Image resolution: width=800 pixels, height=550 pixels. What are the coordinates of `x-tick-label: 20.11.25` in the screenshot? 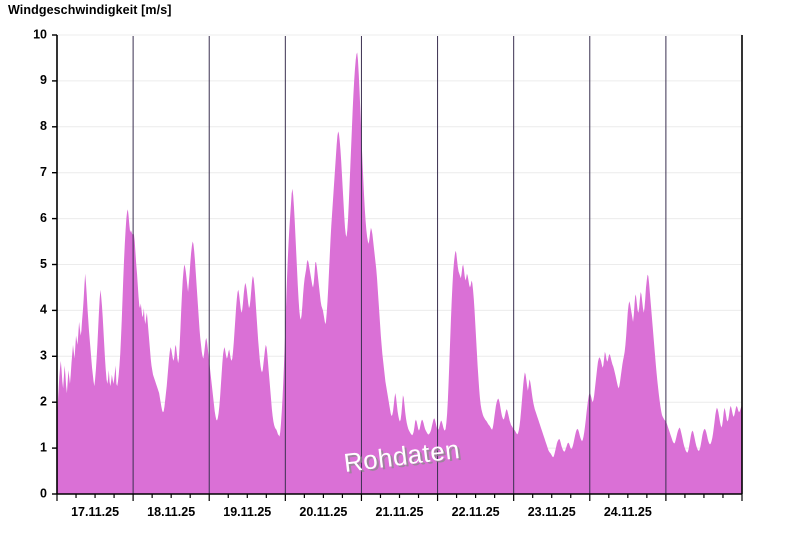 It's located at (323, 512).